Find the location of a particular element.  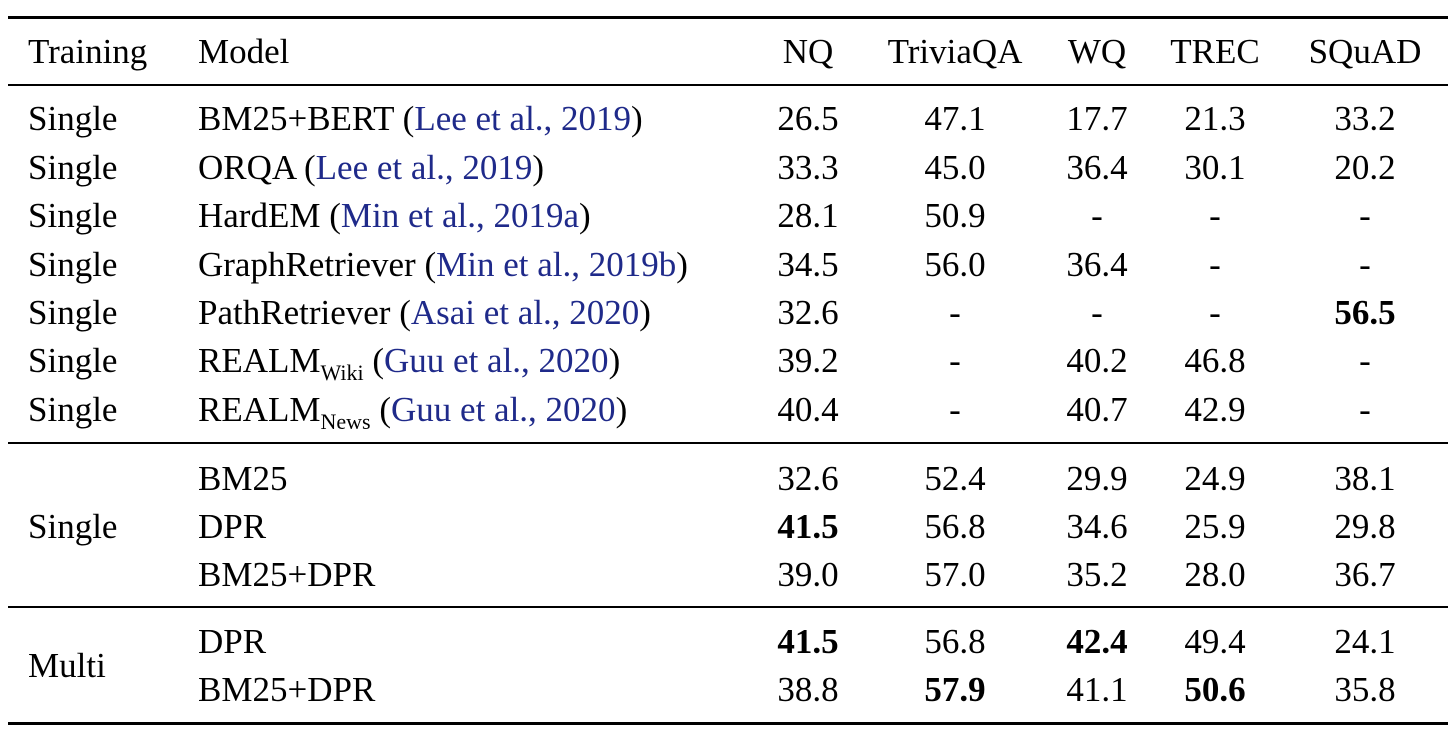

score-cell: 35.8 is located at coordinates (1365, 689).